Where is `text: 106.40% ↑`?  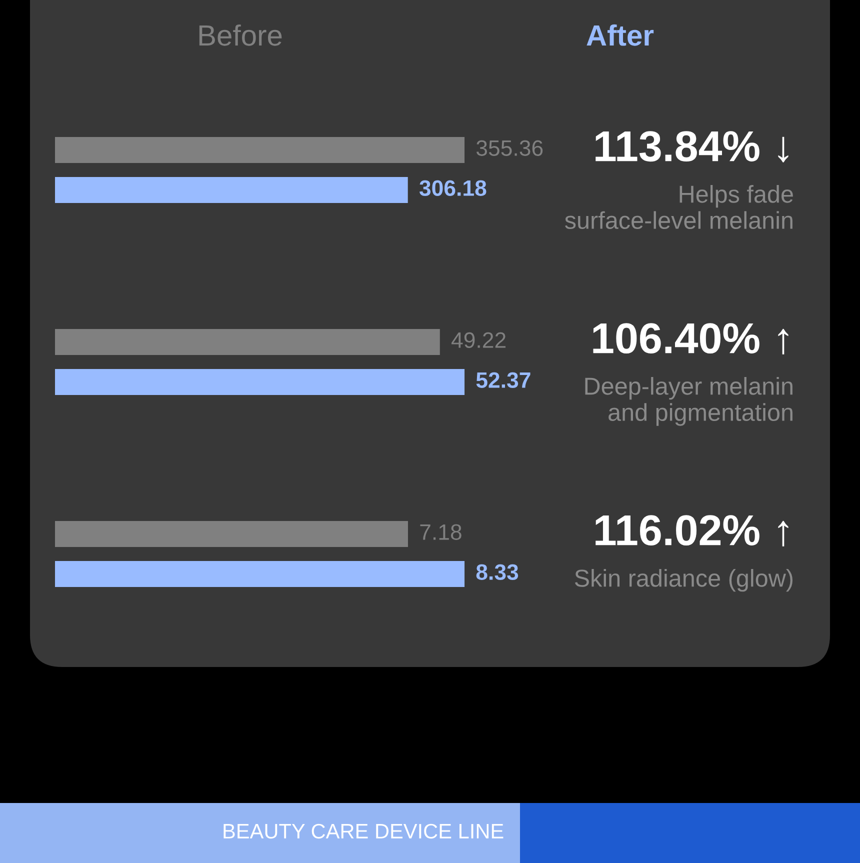 text: 106.40% ↑ is located at coordinates (690, 338).